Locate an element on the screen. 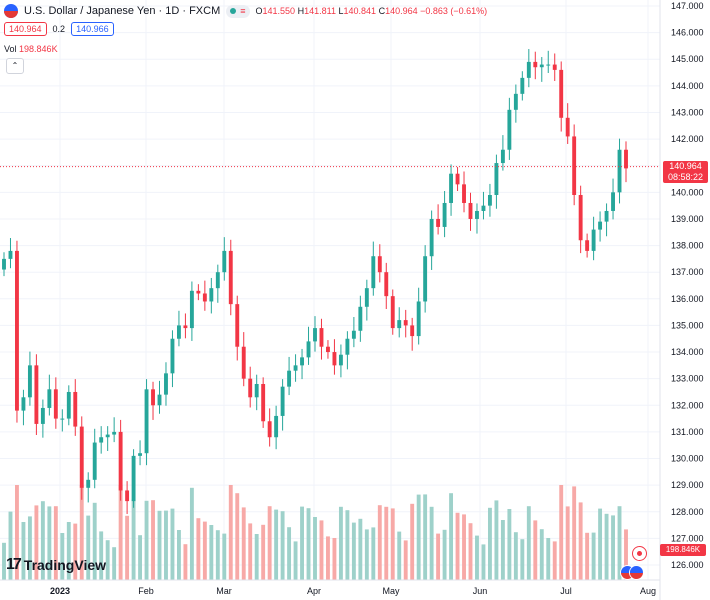  collapse-legend-button: ⌃ is located at coordinates (15, 66).